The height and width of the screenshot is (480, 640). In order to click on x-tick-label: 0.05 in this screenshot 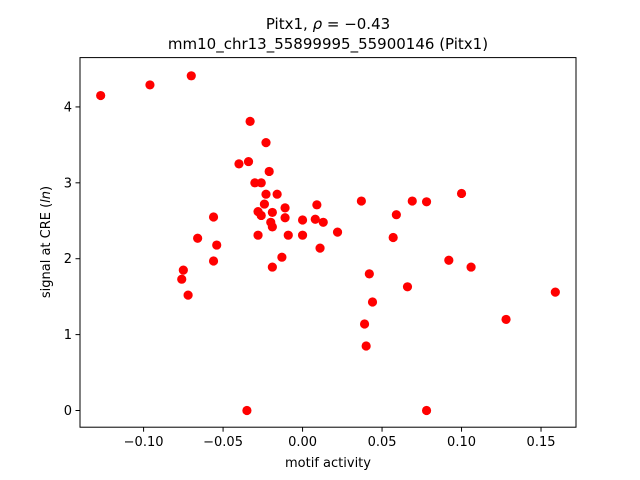, I will do `click(382, 442)`.